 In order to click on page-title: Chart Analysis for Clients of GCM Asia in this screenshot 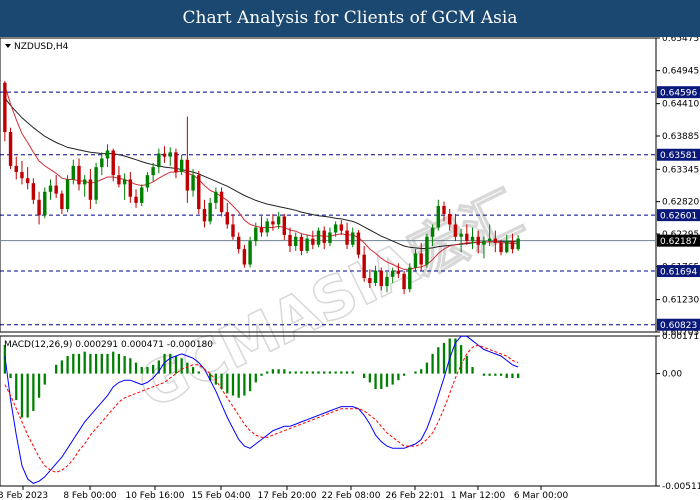, I will do `click(350, 18)`.